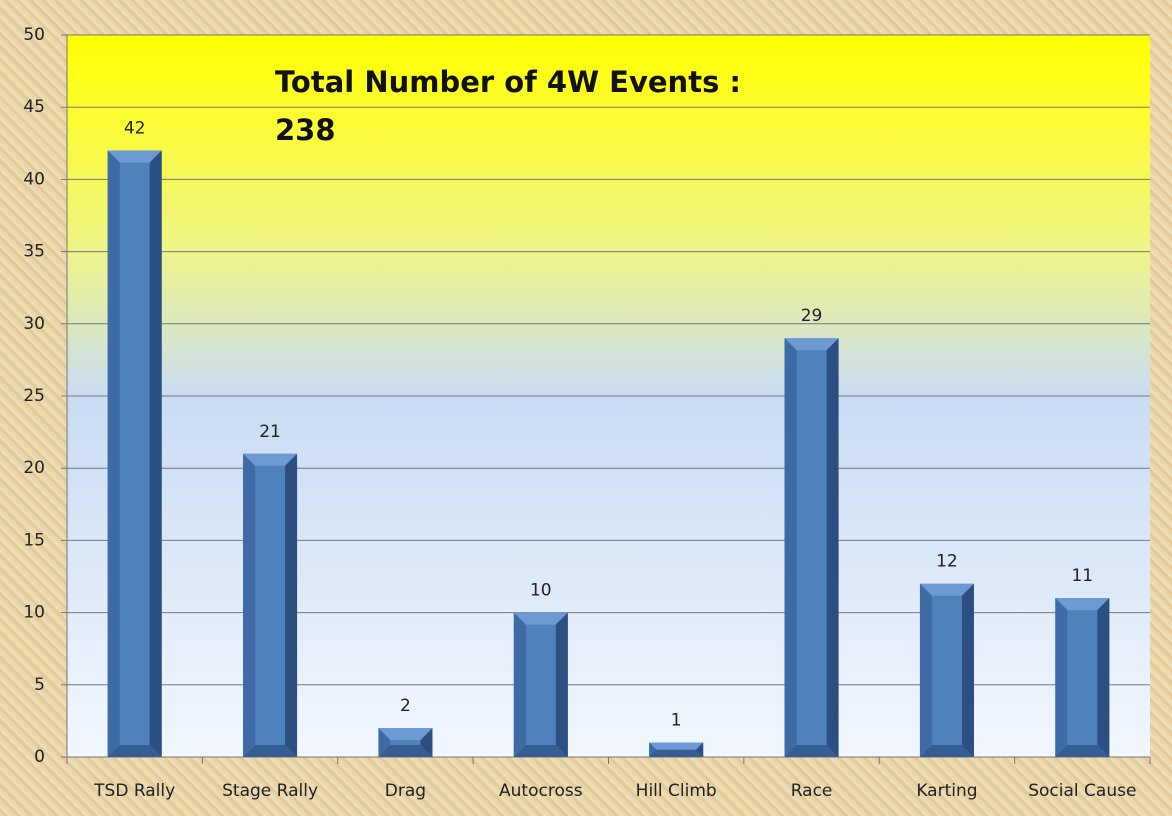 This screenshot has width=1172, height=816. What do you see at coordinates (947, 562) in the screenshot?
I see `data-label: 12` at bounding box center [947, 562].